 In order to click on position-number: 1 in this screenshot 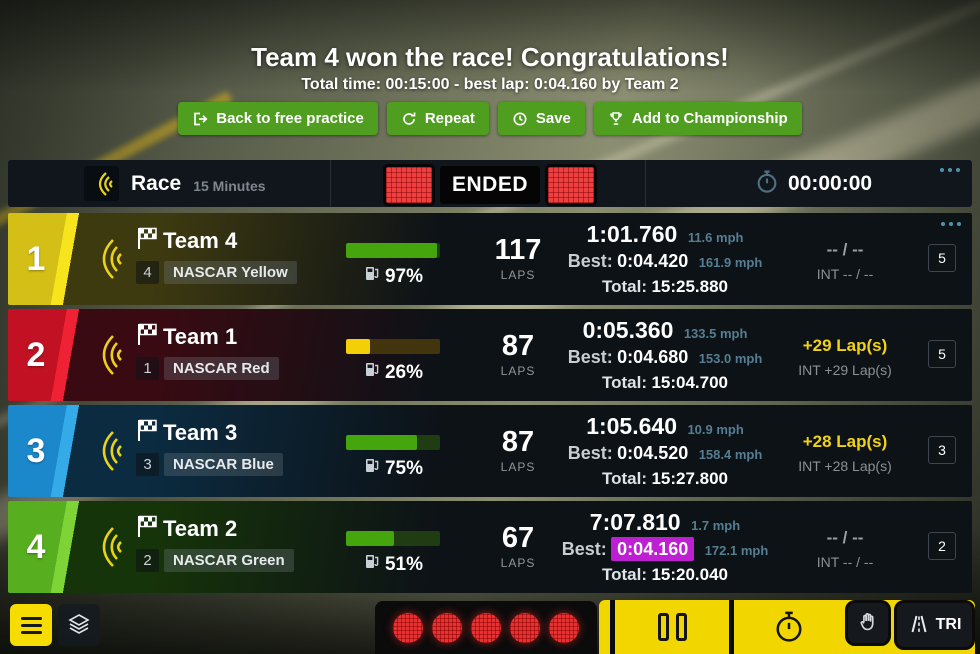, I will do `click(36, 258)`.